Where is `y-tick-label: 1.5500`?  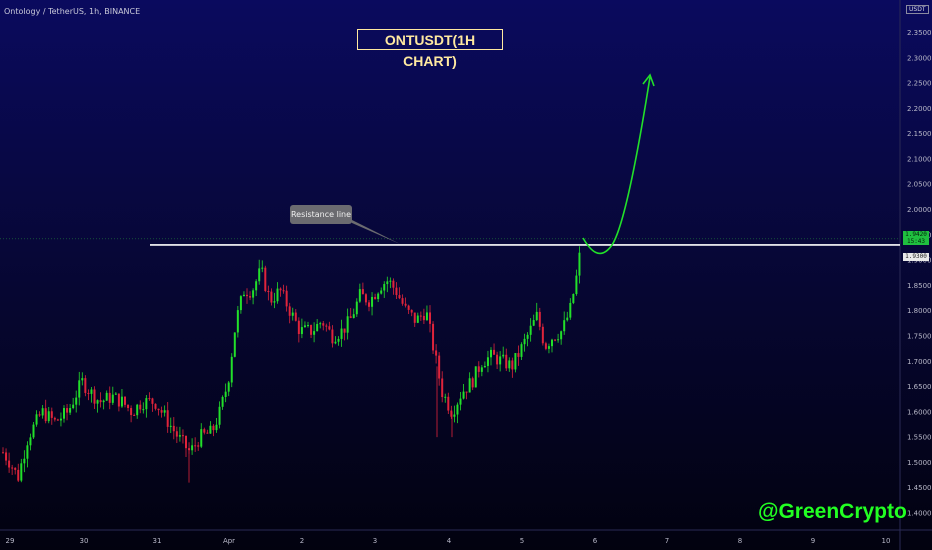 y-tick-label: 1.5500 is located at coordinates (919, 438).